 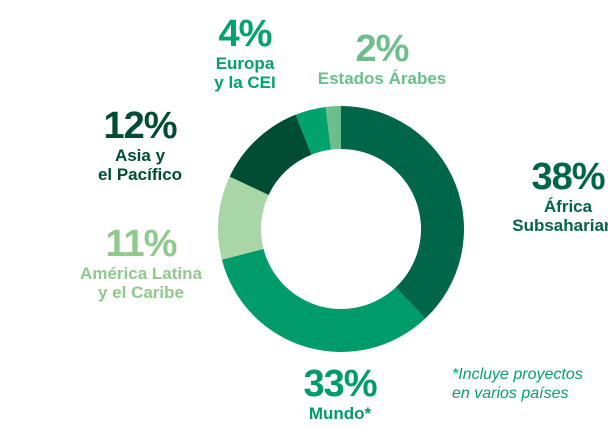 I want to click on value-label: 4%, so click(x=245, y=34).